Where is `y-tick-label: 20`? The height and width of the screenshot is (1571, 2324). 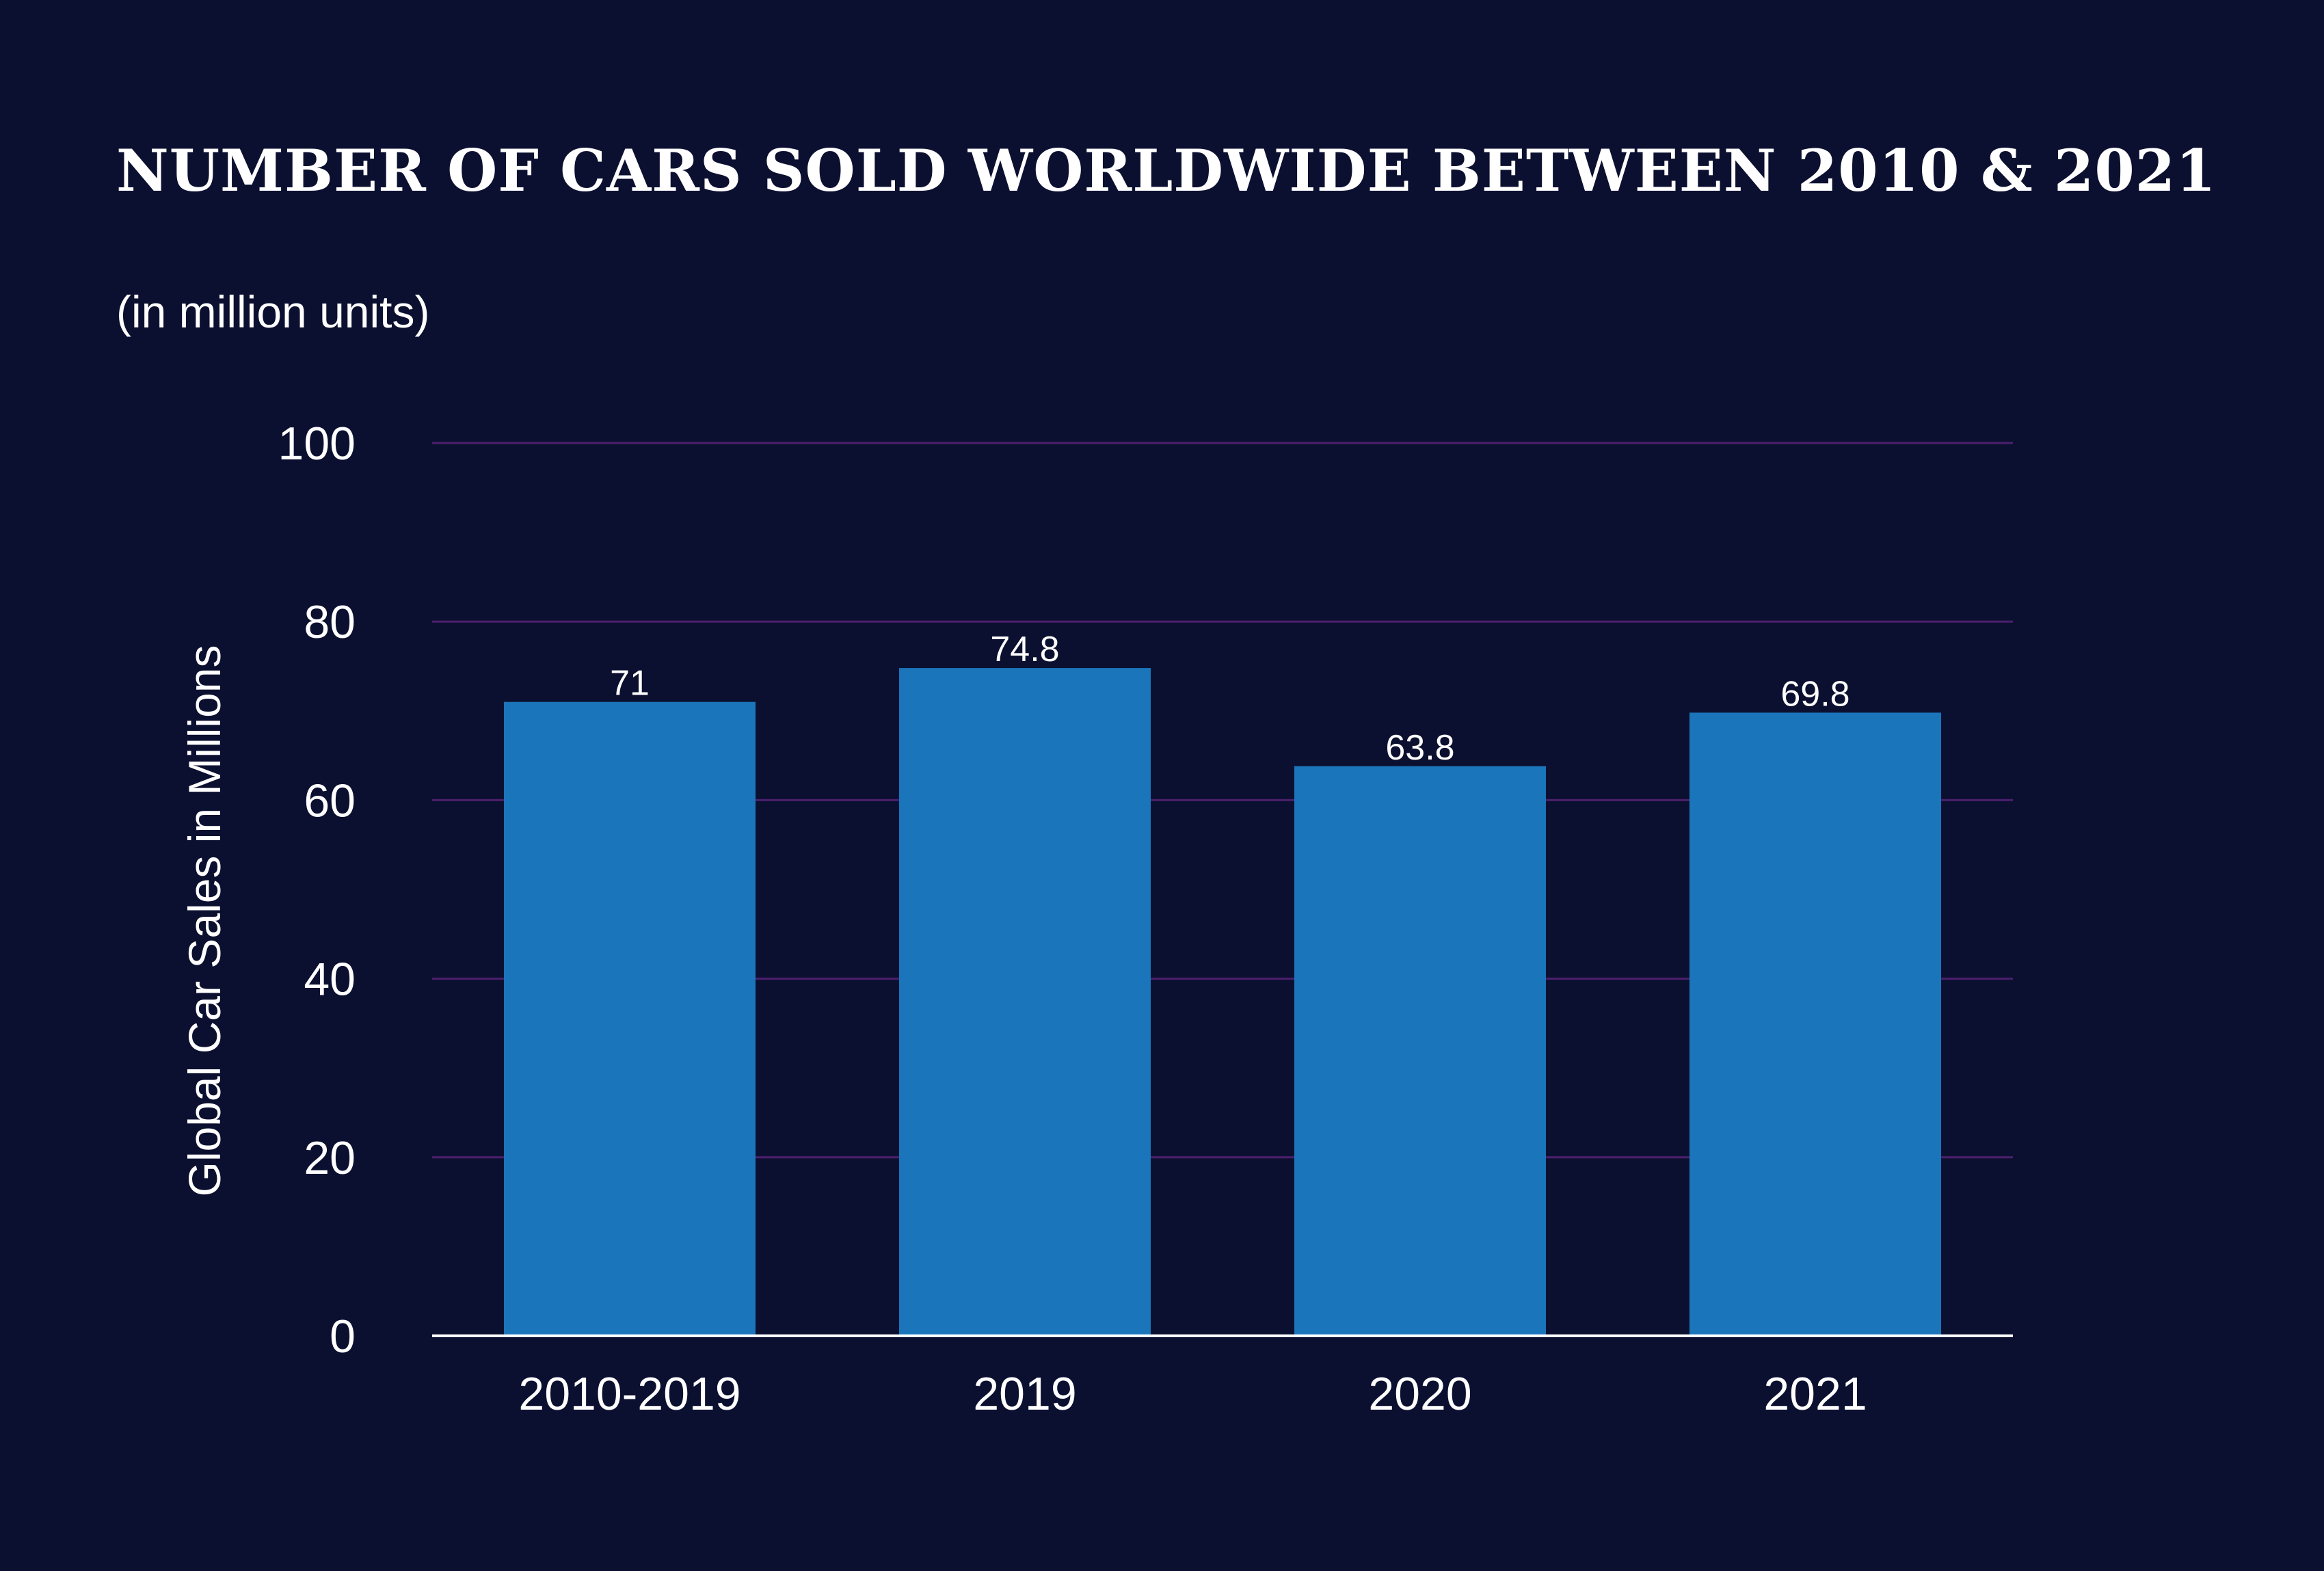
y-tick-label: 20 is located at coordinates (330, 1158).